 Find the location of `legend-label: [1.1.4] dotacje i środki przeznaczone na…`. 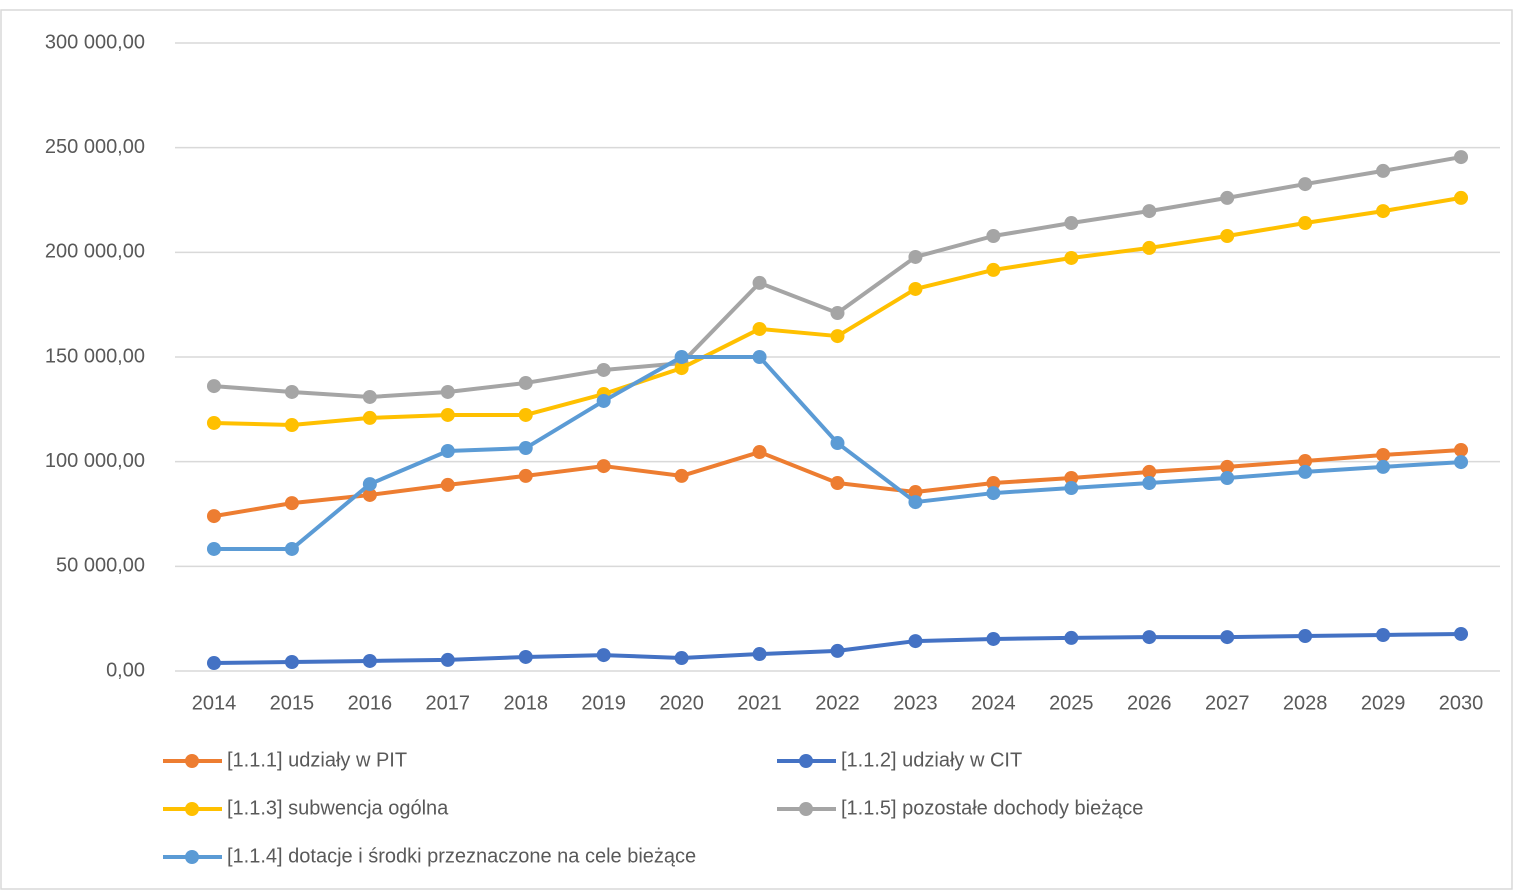

legend-label: [1.1.4] dotacje i środki przeznaczone na… is located at coordinates (461, 856).